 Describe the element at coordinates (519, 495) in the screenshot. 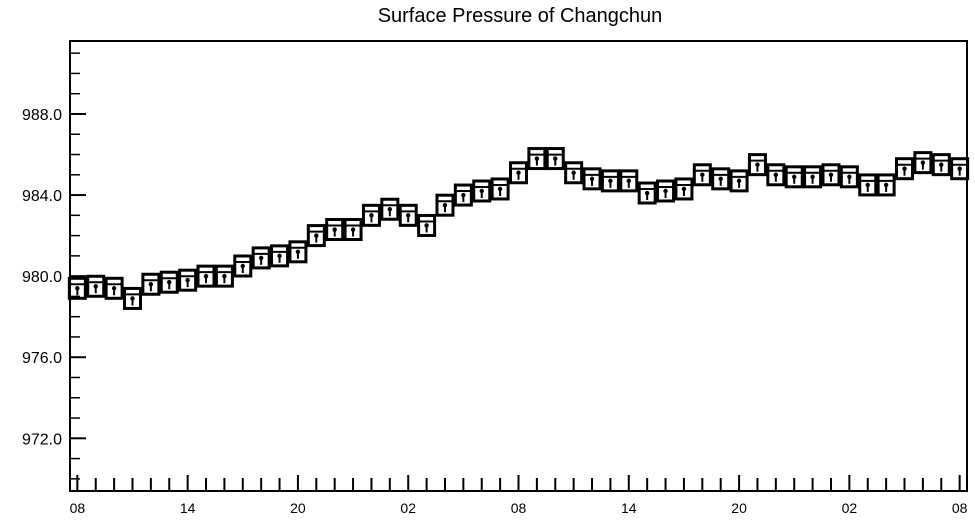

I see `x-axis: 08 14 20 02 08 14 20 02 08` at that location.